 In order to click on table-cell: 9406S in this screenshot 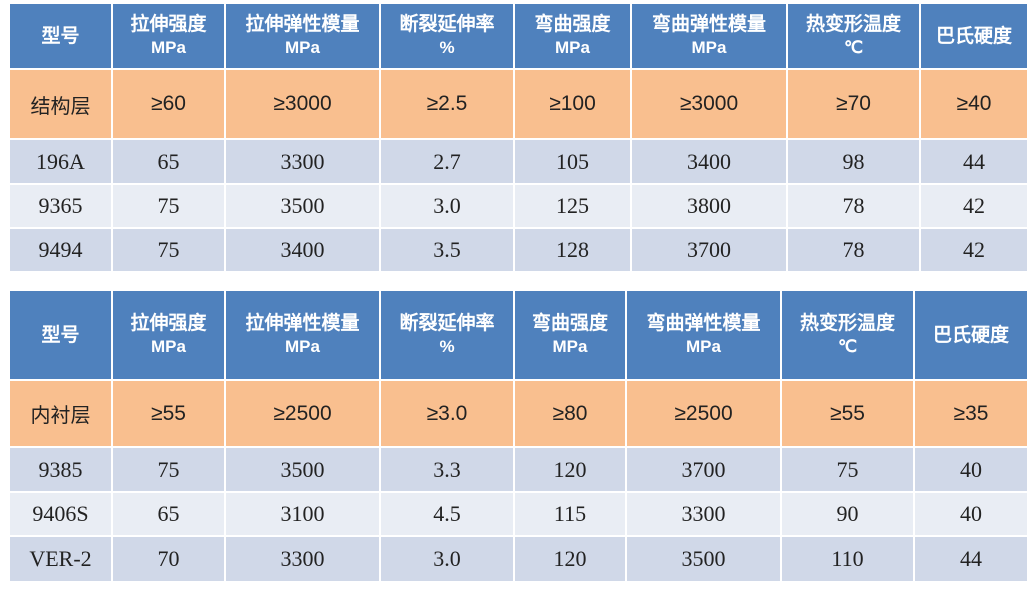, I will do `click(60, 514)`.